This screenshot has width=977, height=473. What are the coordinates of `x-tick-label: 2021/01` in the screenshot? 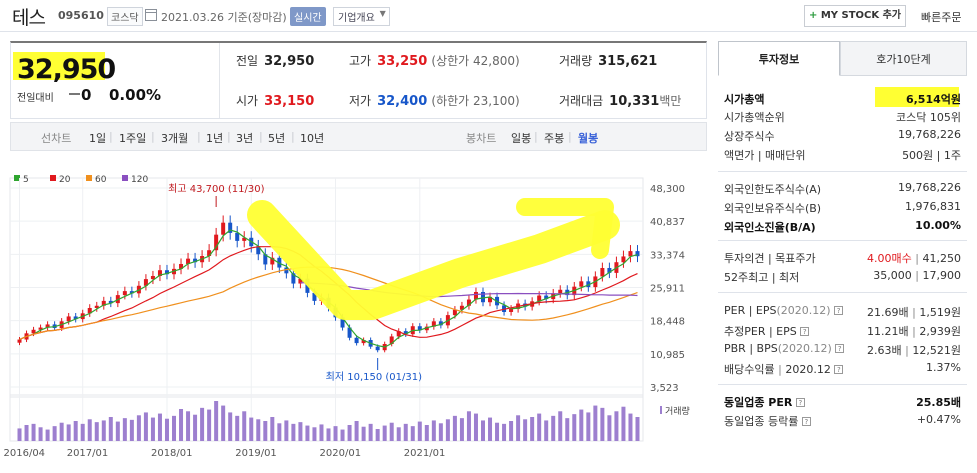 It's located at (425, 453).